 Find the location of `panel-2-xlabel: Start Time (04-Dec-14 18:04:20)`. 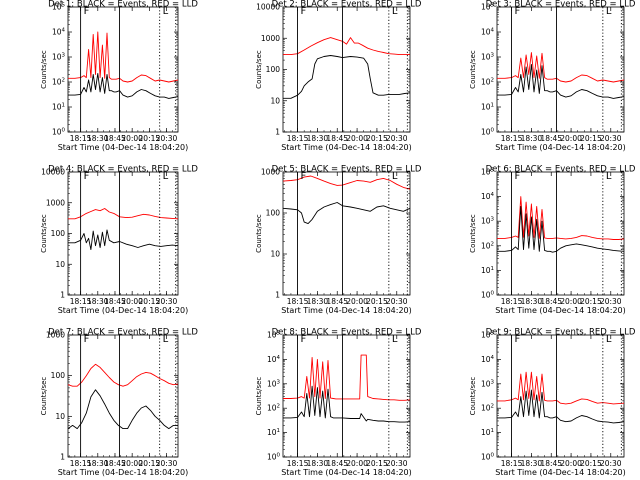

panel-2-xlabel: Start Time (04-Dec-14 18:04:20) is located at coordinates (346, 147).